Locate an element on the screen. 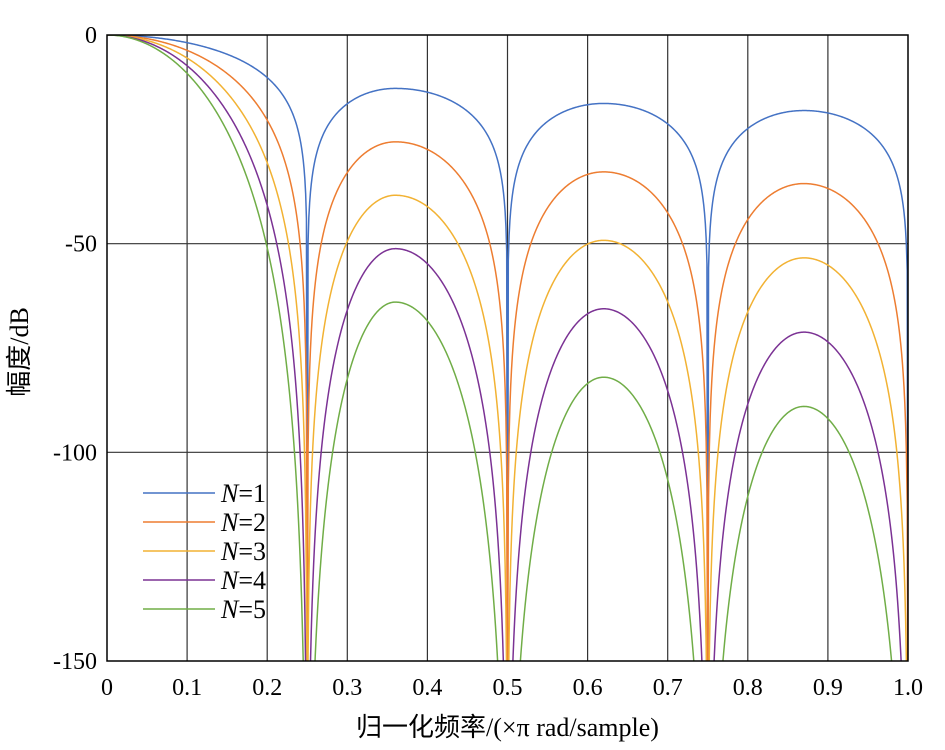 This screenshot has width=945, height=750. x-tick-label: 0.3 is located at coordinates (347, 688).